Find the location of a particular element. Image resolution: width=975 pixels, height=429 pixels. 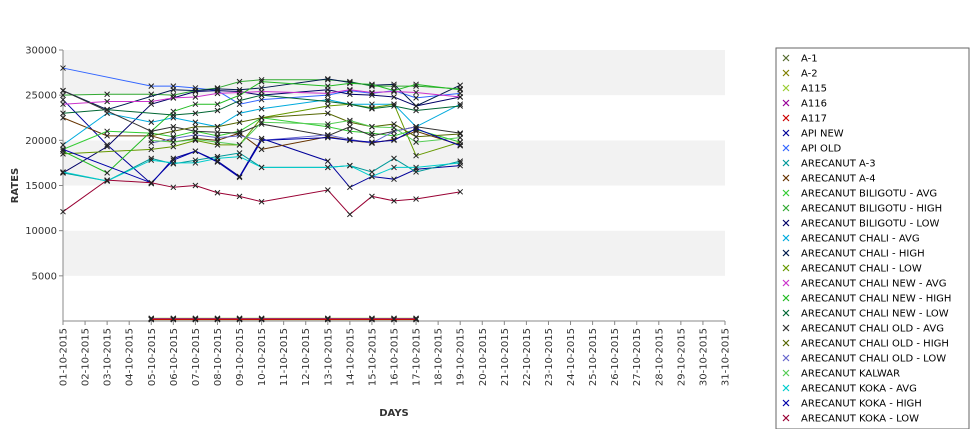

y-tick-label: 15000 is located at coordinates (41, 186).